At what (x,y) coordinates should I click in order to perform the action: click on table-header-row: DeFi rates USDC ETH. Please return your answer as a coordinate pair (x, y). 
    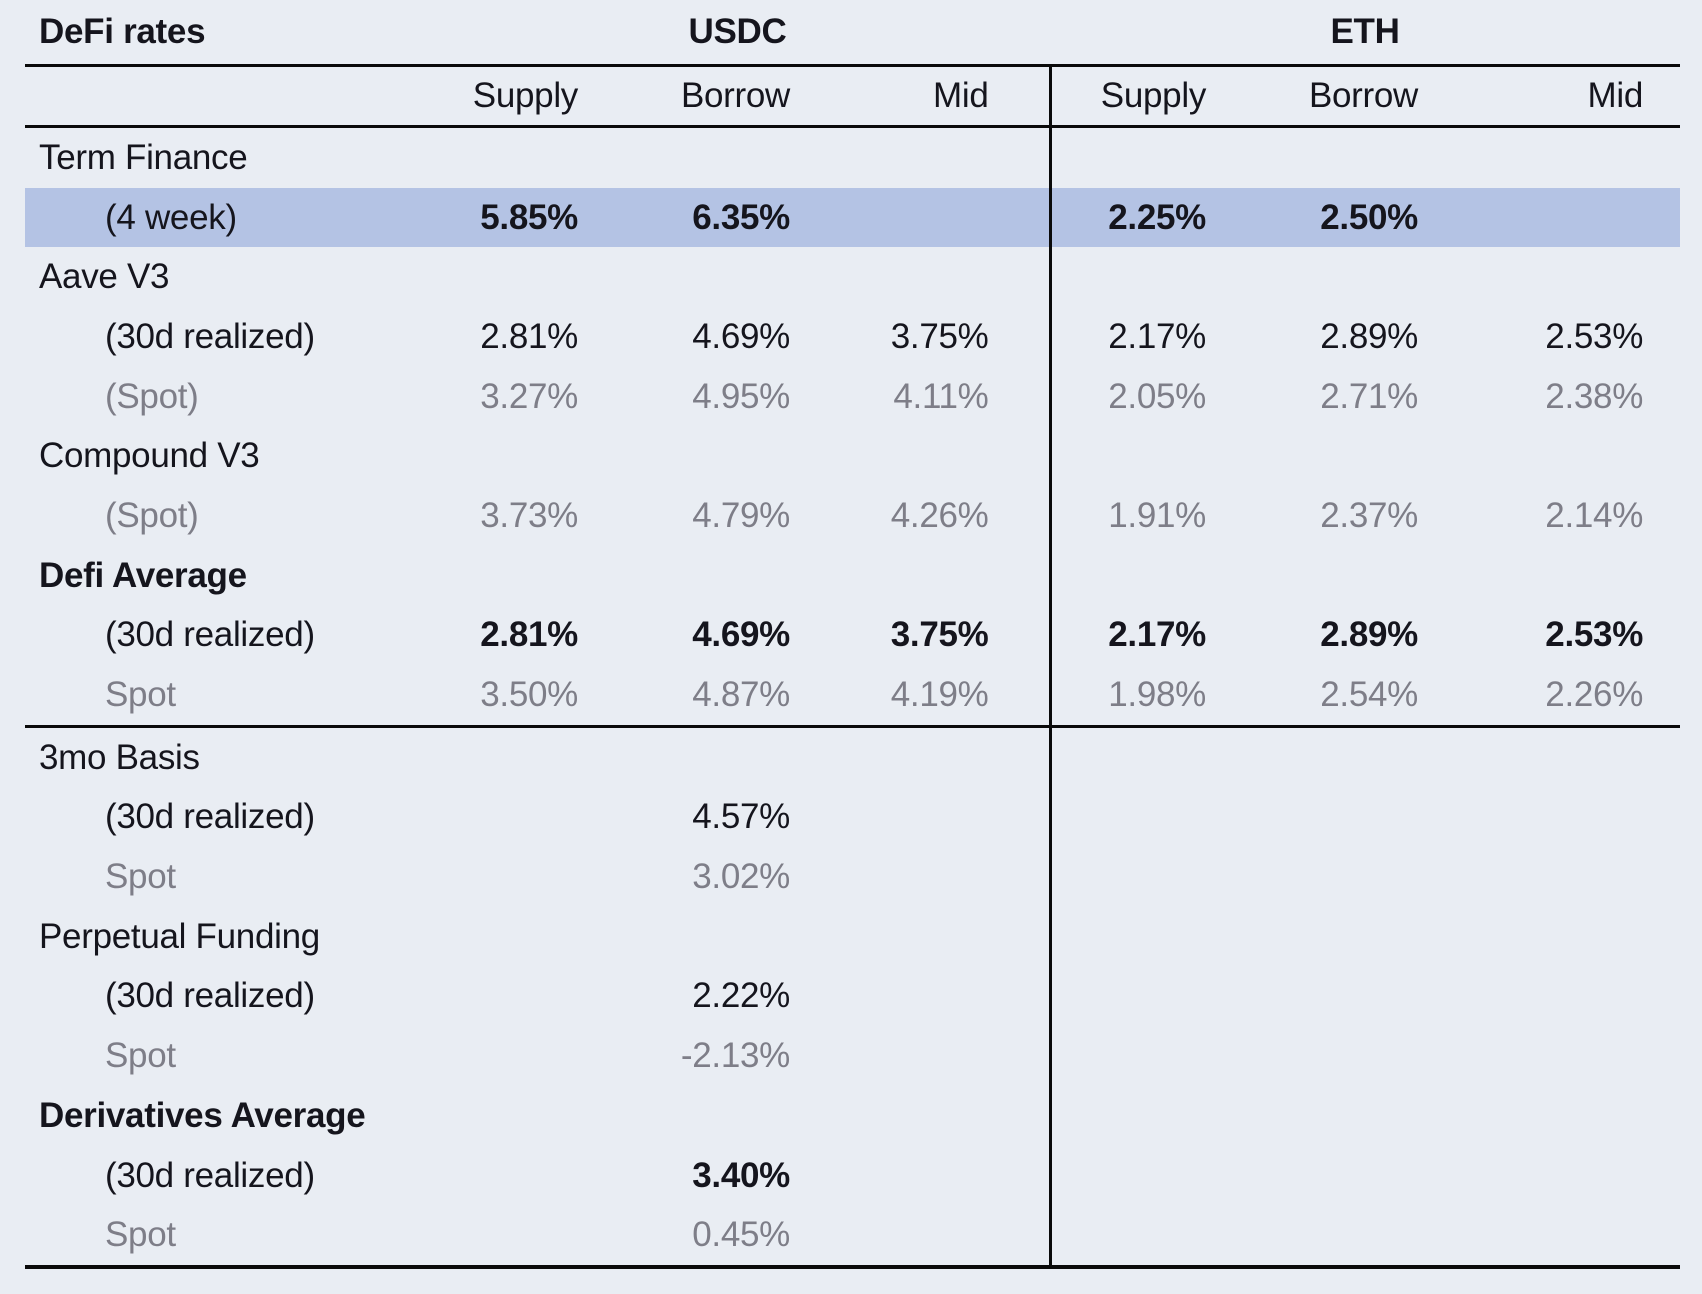
    Looking at the image, I should click on (853, 33).